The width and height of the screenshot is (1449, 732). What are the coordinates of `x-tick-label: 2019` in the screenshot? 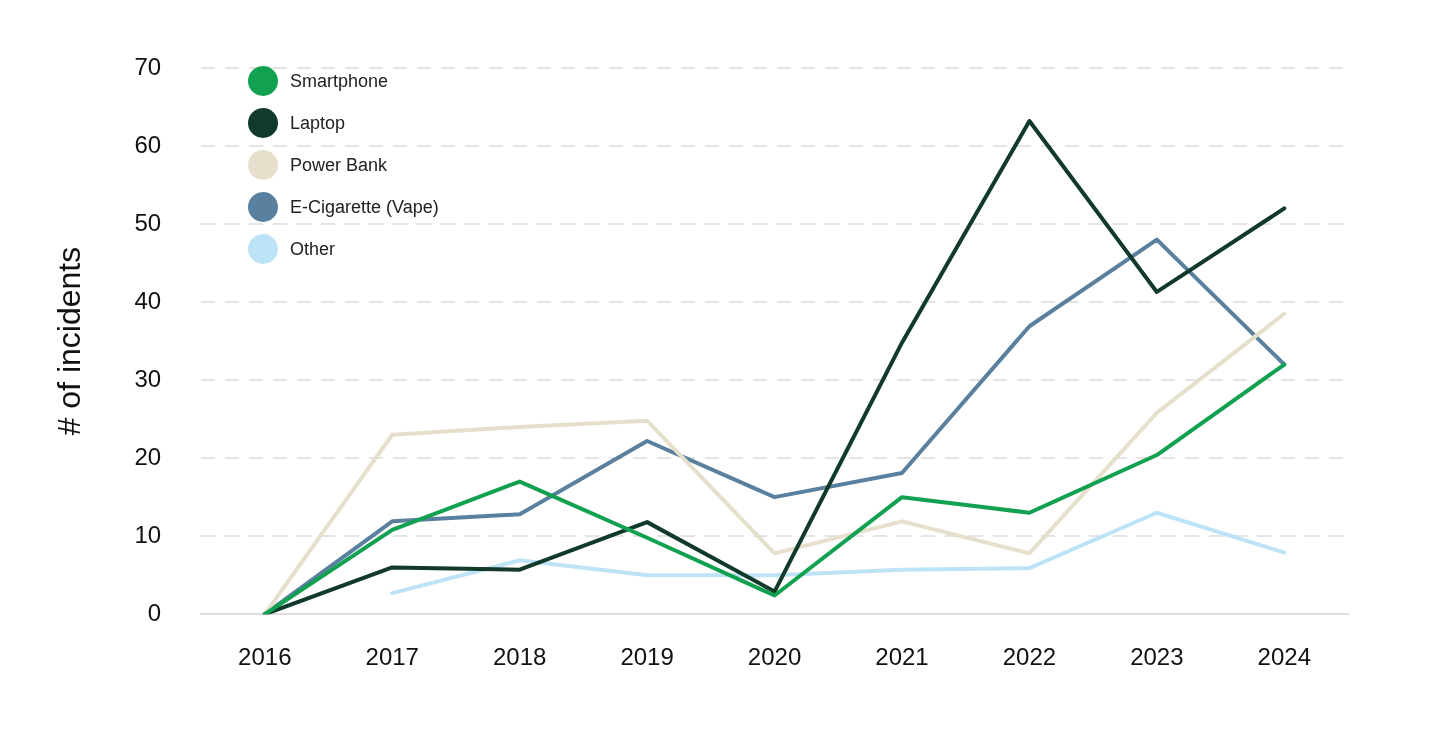 It's located at (647, 657).